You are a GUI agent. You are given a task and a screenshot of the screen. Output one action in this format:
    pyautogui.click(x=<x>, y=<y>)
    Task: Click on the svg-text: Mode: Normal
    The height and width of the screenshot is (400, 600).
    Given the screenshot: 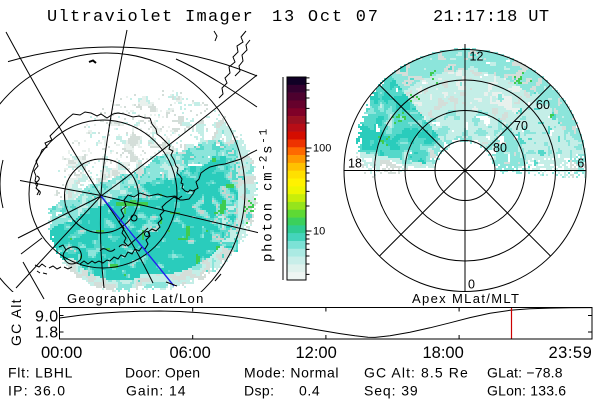 What is the action you would take?
    pyautogui.click(x=291, y=373)
    